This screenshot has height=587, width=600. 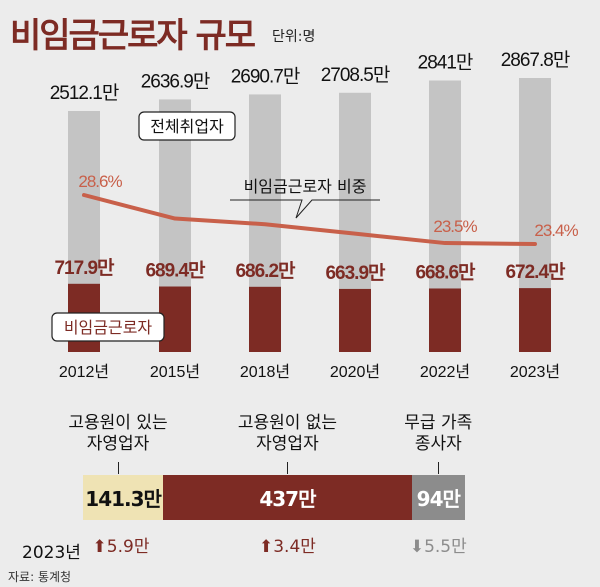 What do you see at coordinates (84, 93) in the screenshot?
I see `total-label: 2512.1만` at bounding box center [84, 93].